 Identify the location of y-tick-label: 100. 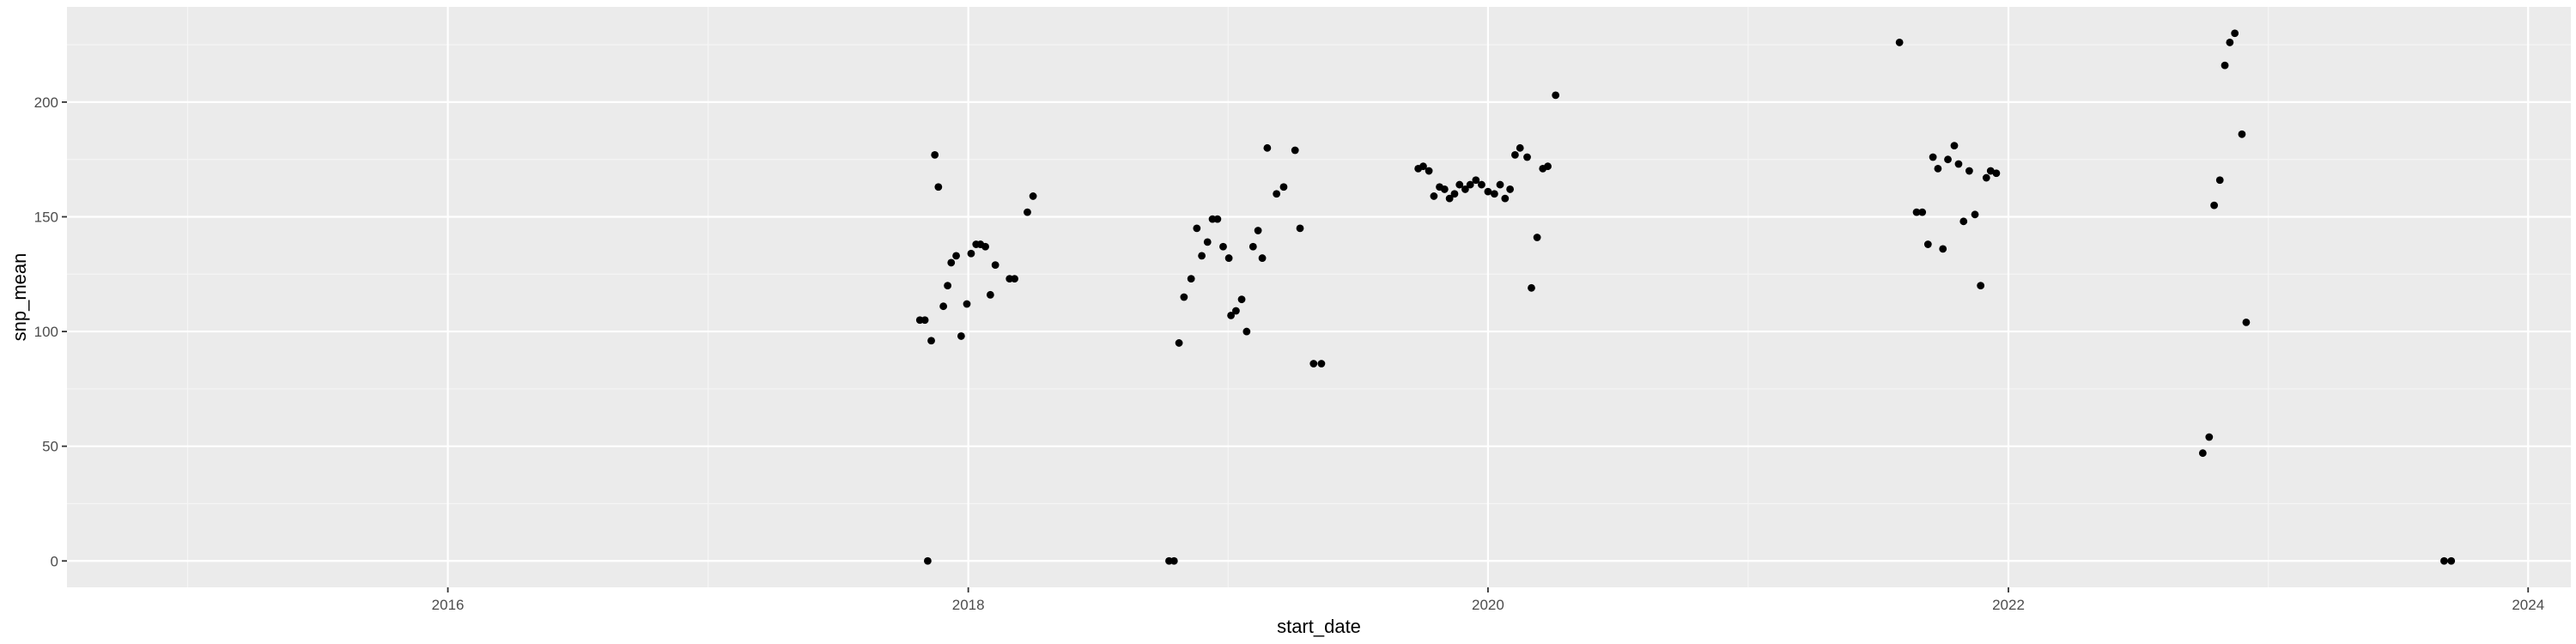
(46, 332).